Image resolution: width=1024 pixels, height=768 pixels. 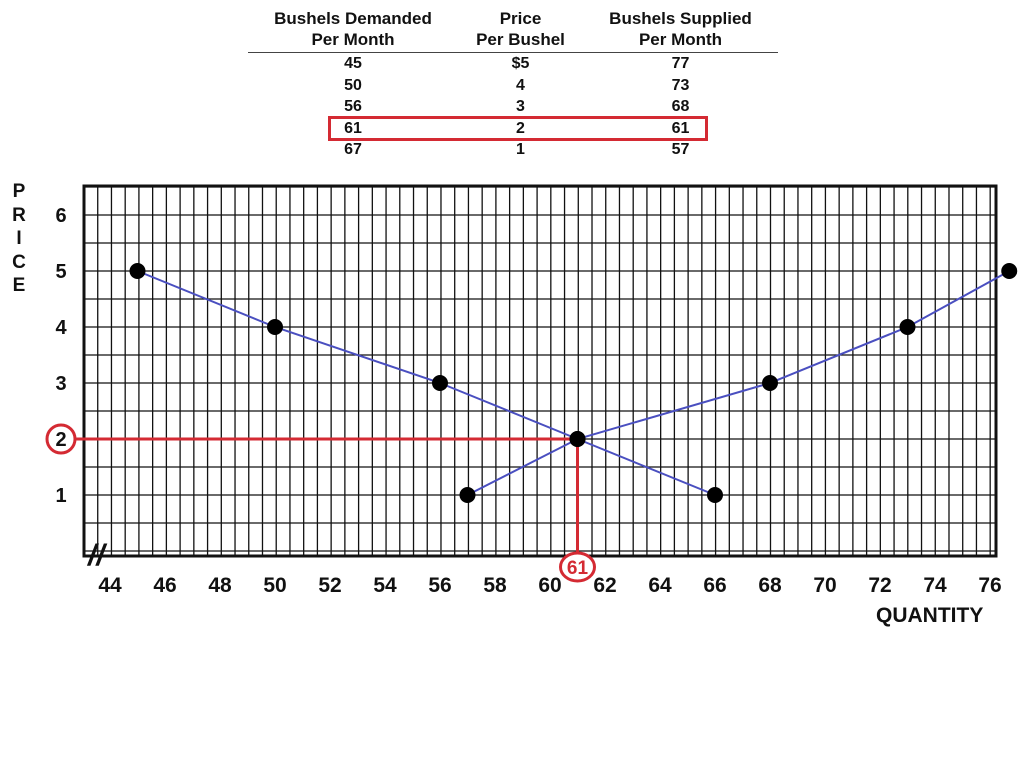 I want to click on x-tick-label: 70, so click(x=824, y=585).